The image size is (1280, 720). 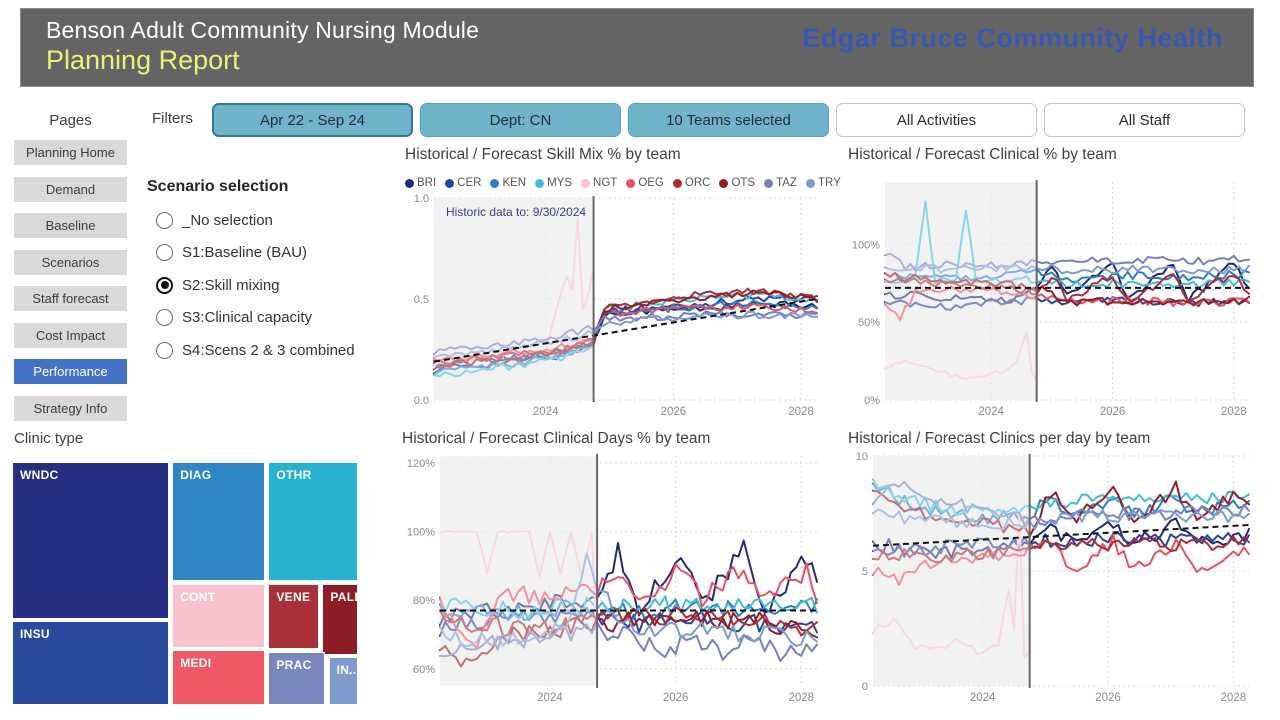 What do you see at coordinates (508, 183) in the screenshot?
I see `legend-item-ken: KEN` at bounding box center [508, 183].